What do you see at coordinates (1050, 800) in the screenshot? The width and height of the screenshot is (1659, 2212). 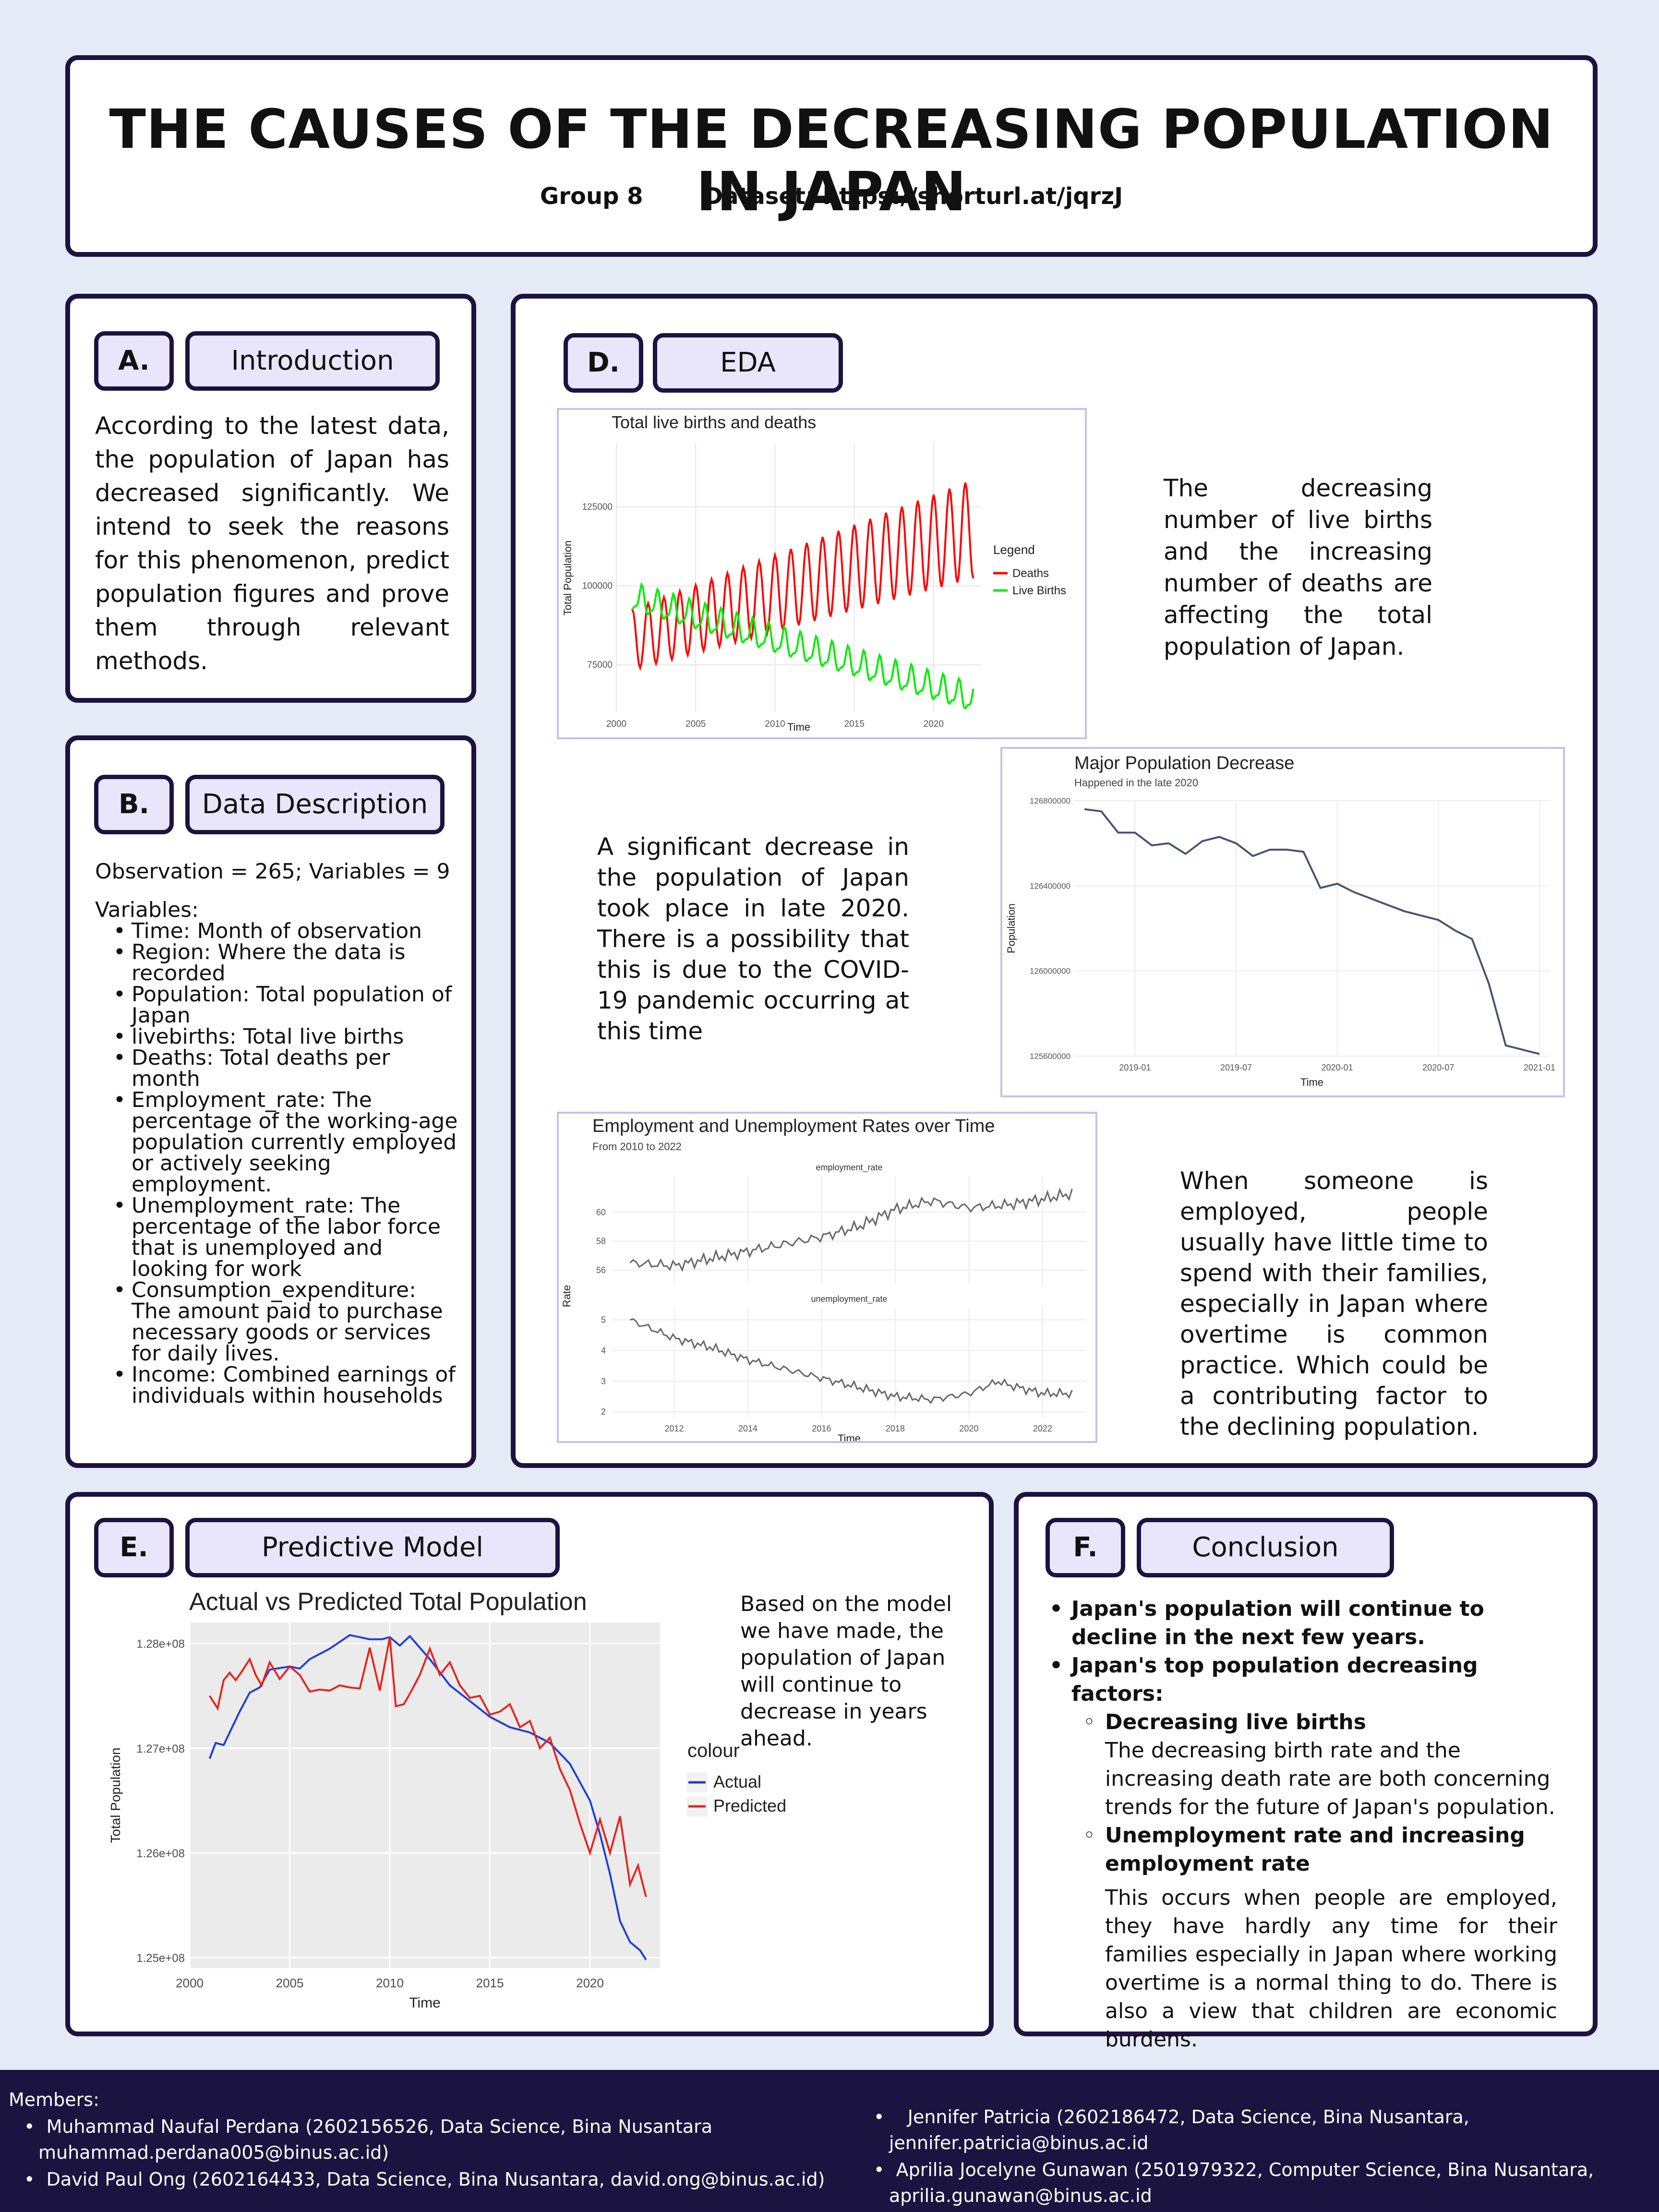 I see `y-tick-label: 126800000` at bounding box center [1050, 800].